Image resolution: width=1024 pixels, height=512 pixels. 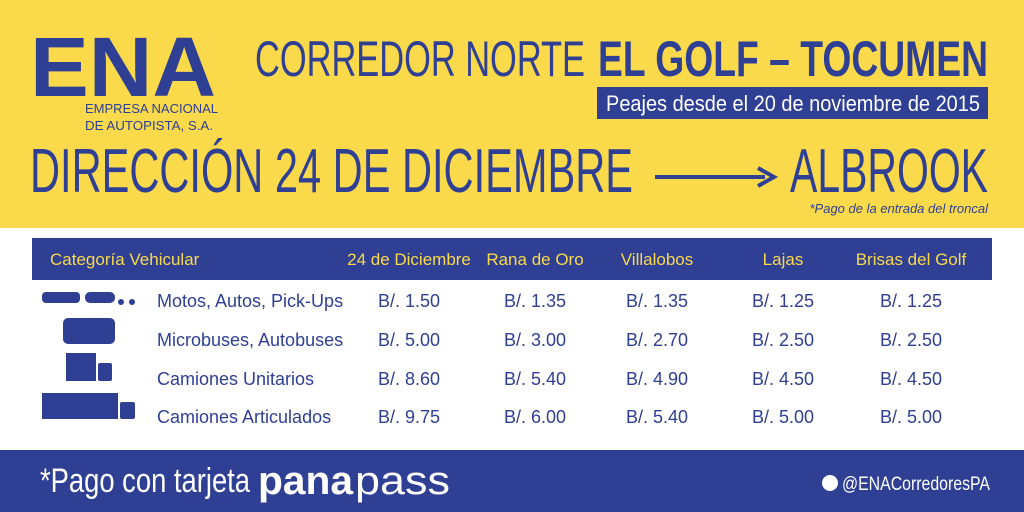 What do you see at coordinates (149, 125) in the screenshot?
I see `logo-line: DE AUTOPISTA, S.A.` at bounding box center [149, 125].